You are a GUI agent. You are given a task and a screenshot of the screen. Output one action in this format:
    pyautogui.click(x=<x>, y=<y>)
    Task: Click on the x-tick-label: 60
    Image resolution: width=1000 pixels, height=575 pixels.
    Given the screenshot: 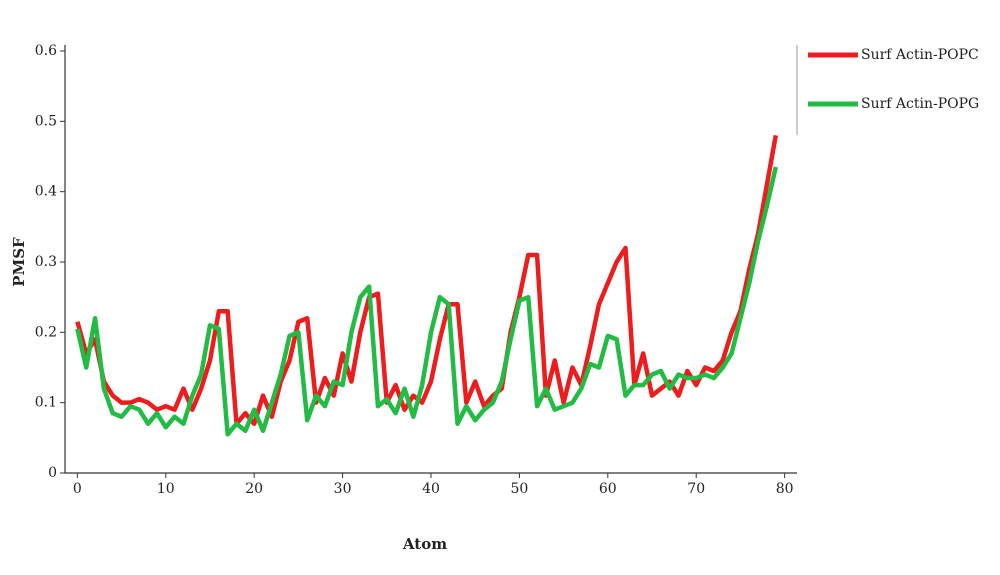 What is the action you would take?
    pyautogui.click(x=608, y=489)
    